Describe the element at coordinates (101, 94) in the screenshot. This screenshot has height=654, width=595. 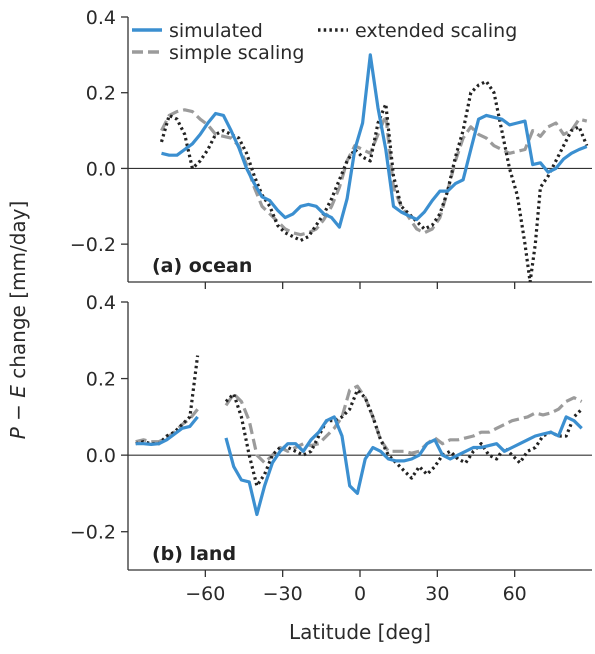
I see `y-tick-label-ocean: 0.2` at that location.